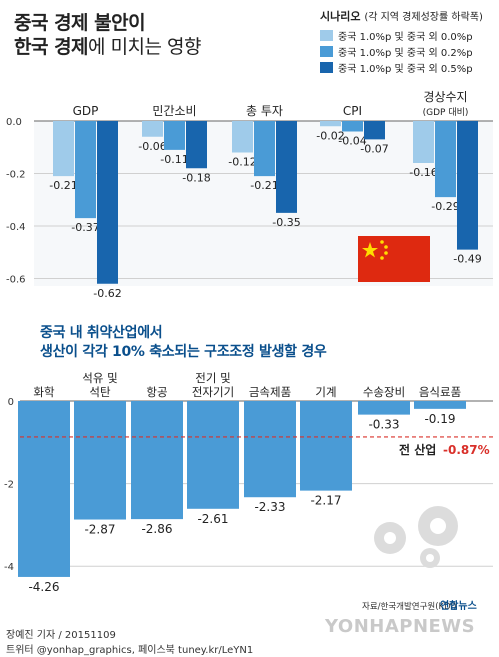  What do you see at coordinates (43, 587) in the screenshot?
I see `data-label: -4.26` at bounding box center [43, 587].